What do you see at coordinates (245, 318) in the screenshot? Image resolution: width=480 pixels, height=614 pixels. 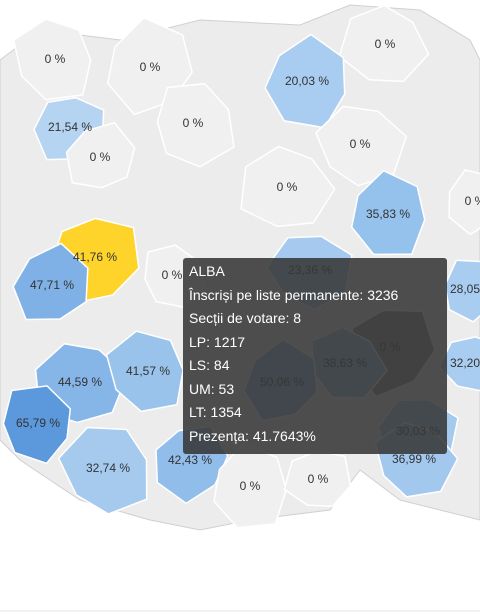 I see `tooltip-line: Secții de votare: 8` at bounding box center [245, 318].